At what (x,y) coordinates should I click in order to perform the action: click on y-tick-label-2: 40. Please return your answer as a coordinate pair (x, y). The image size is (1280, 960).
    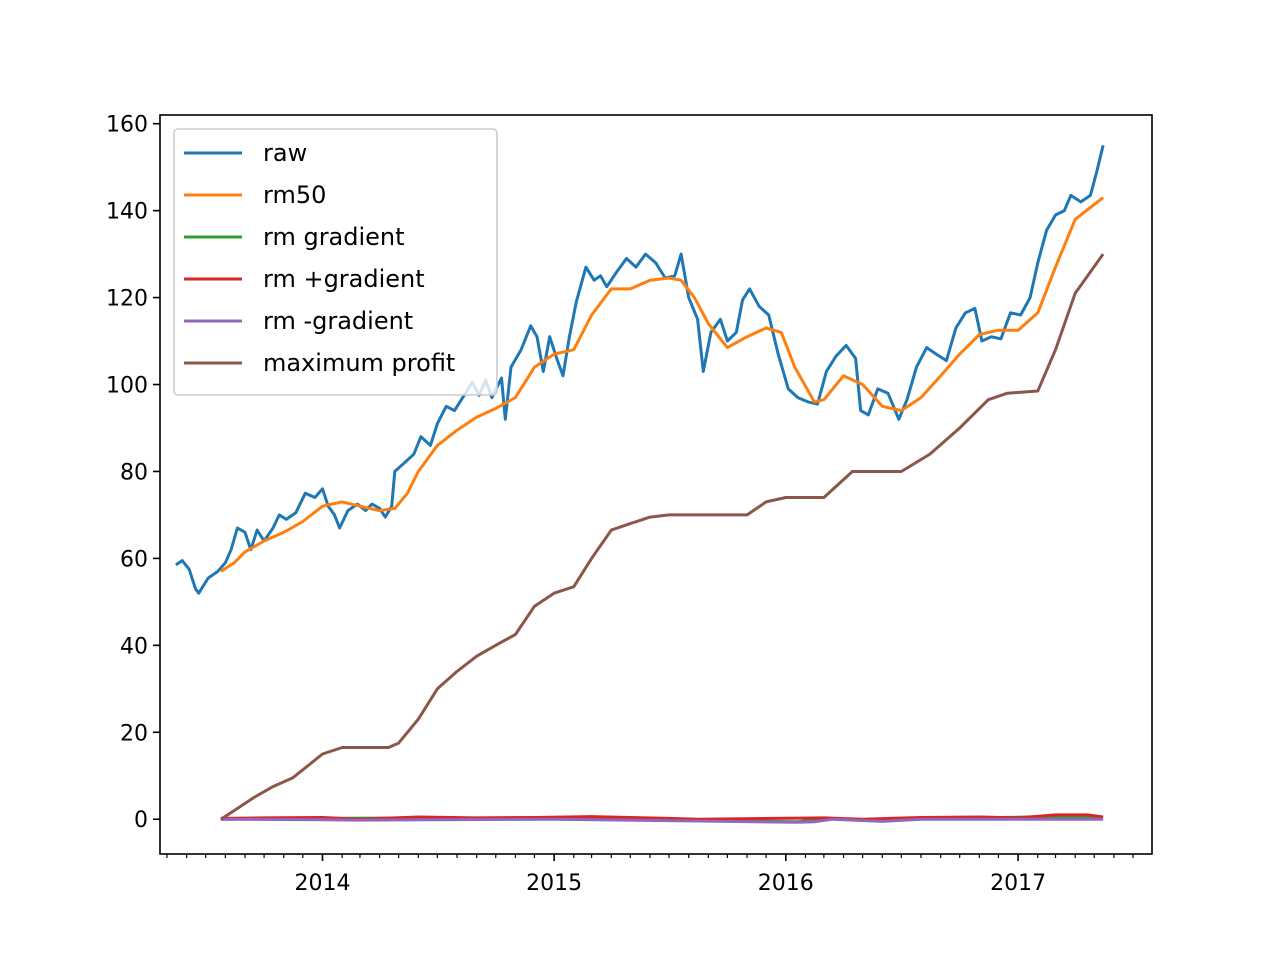
    Looking at the image, I should click on (134, 646).